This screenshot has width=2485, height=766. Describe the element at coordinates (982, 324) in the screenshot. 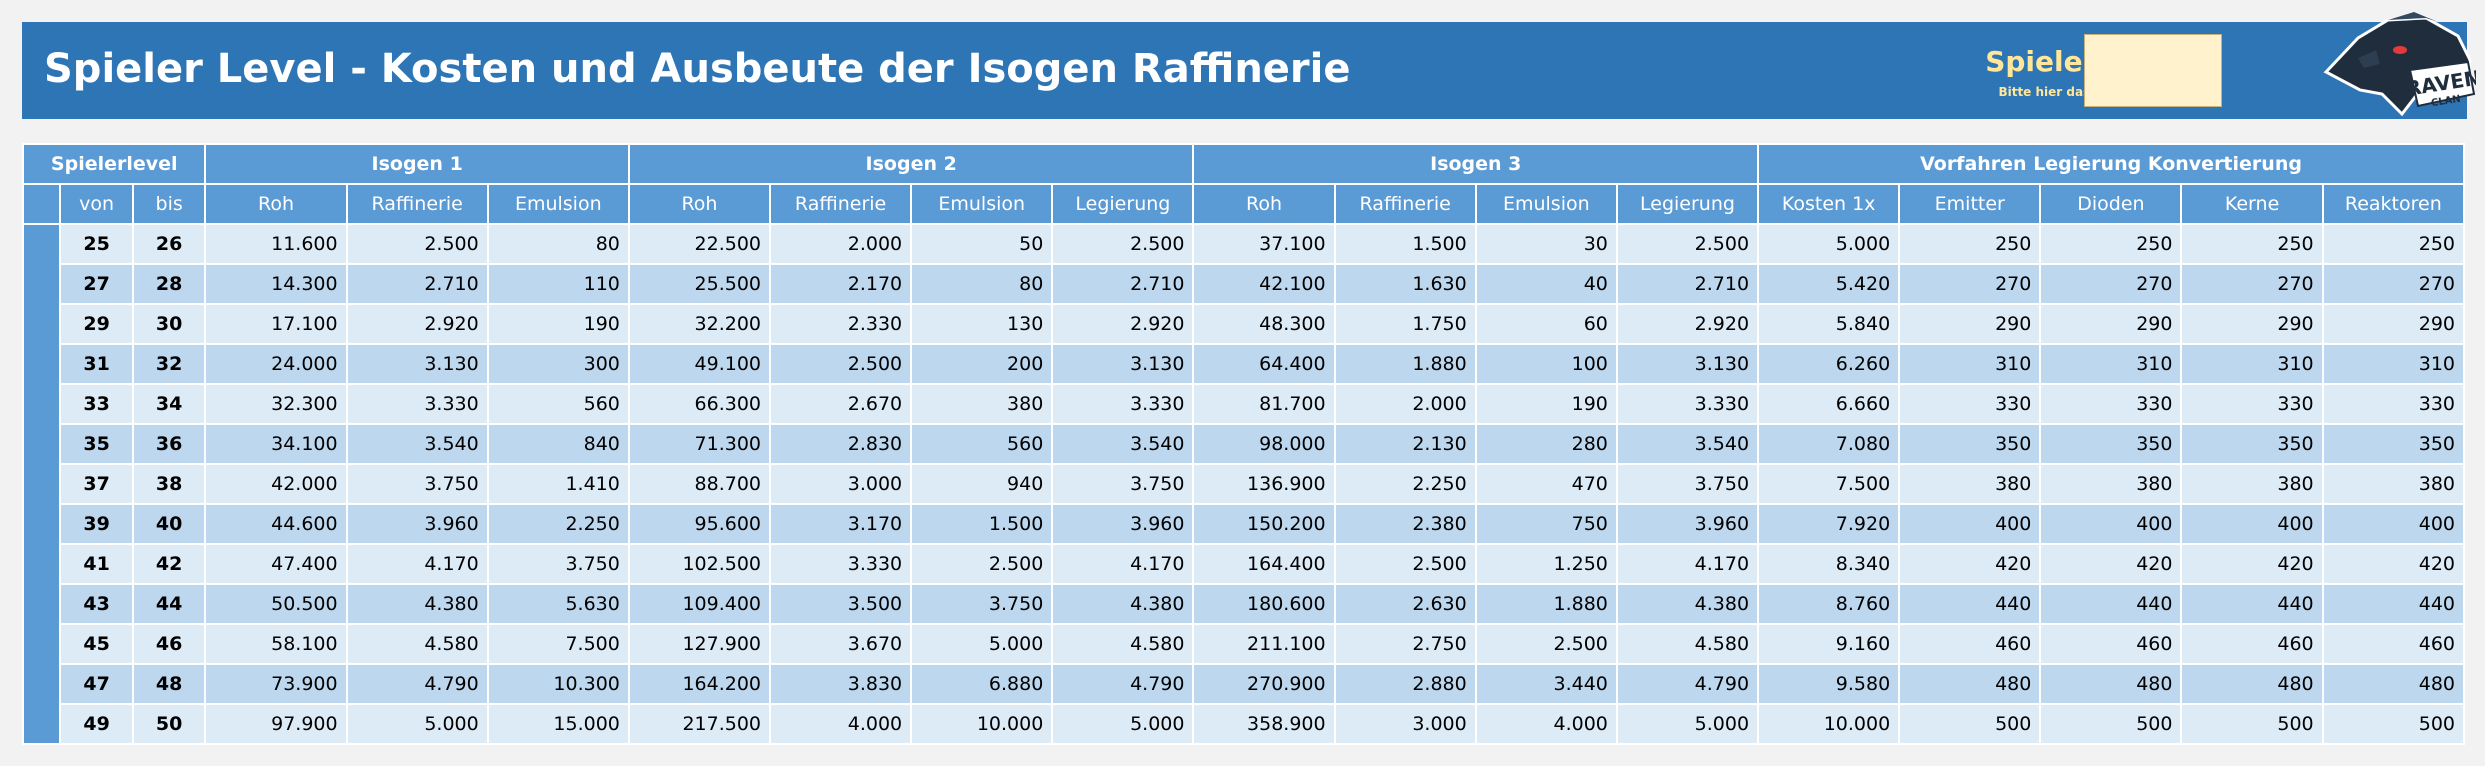

I see `value-cell: 130` at that location.